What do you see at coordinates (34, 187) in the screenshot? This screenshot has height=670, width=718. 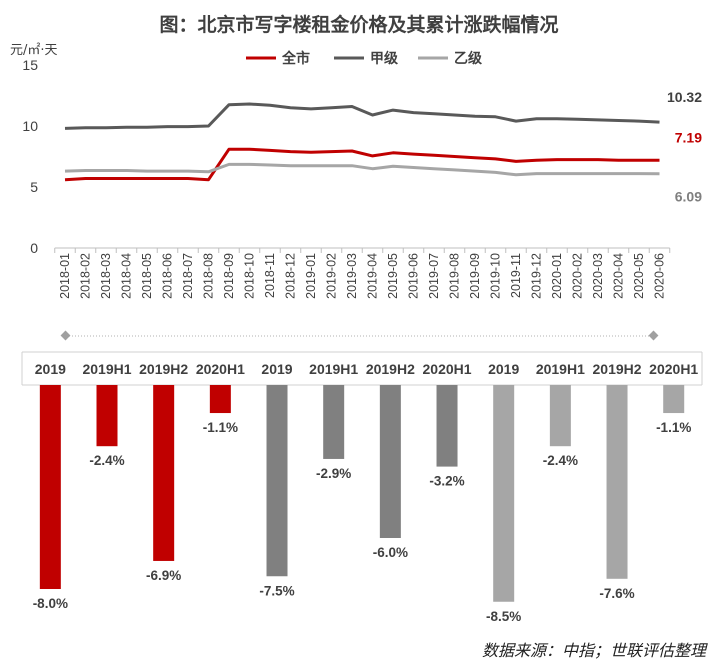 I see `y-tick-label: 5` at bounding box center [34, 187].